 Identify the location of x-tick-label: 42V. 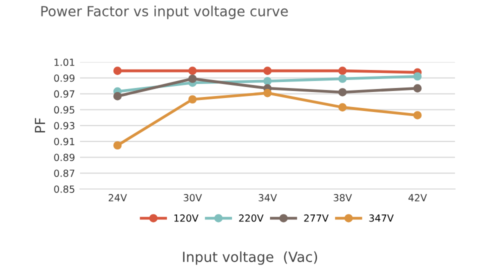
(417, 198).